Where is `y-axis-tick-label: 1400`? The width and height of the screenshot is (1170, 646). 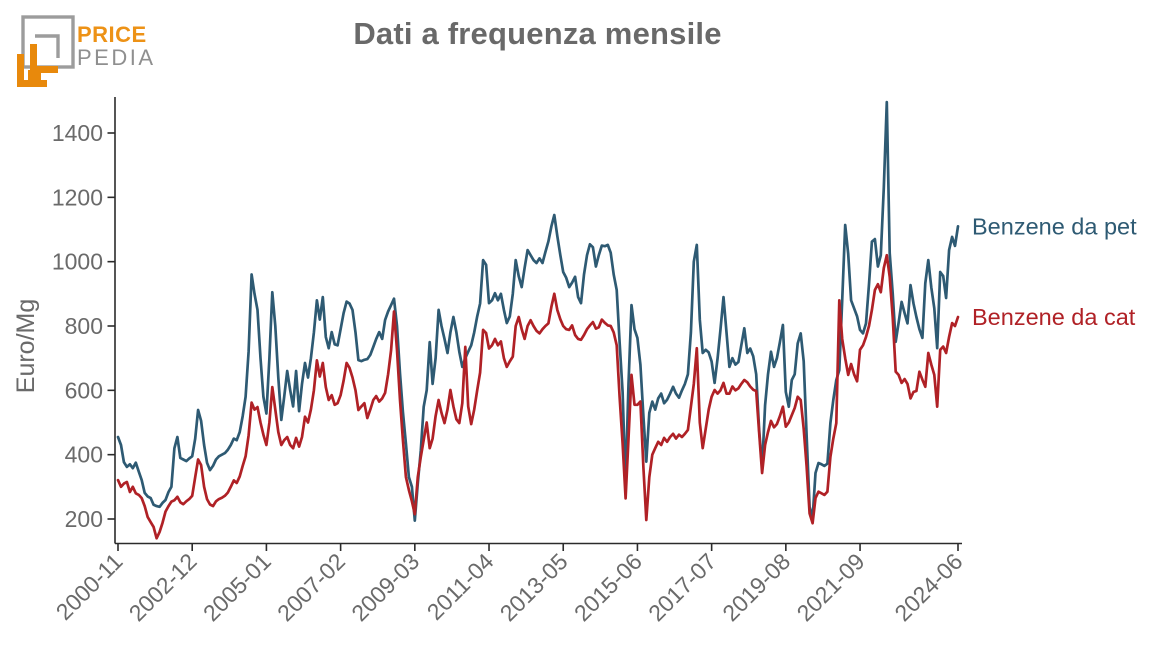
y-axis-tick-label: 1400 is located at coordinates (77, 133).